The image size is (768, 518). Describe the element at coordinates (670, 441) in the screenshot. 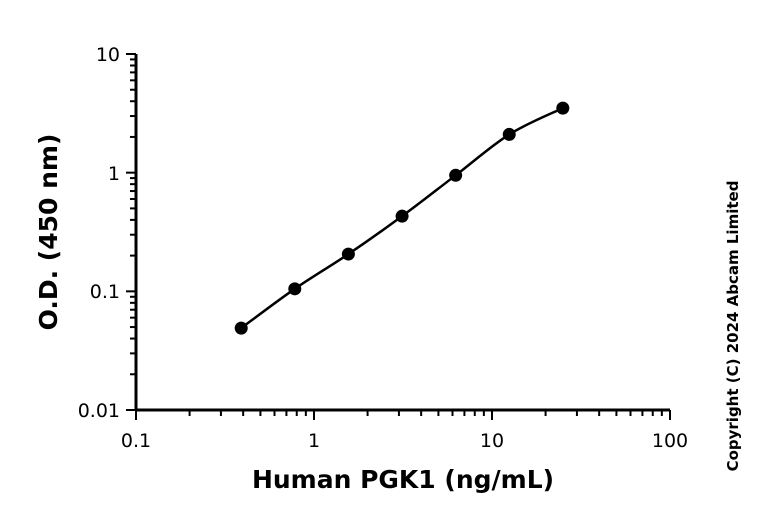

I see `x-tick-label: 100` at that location.